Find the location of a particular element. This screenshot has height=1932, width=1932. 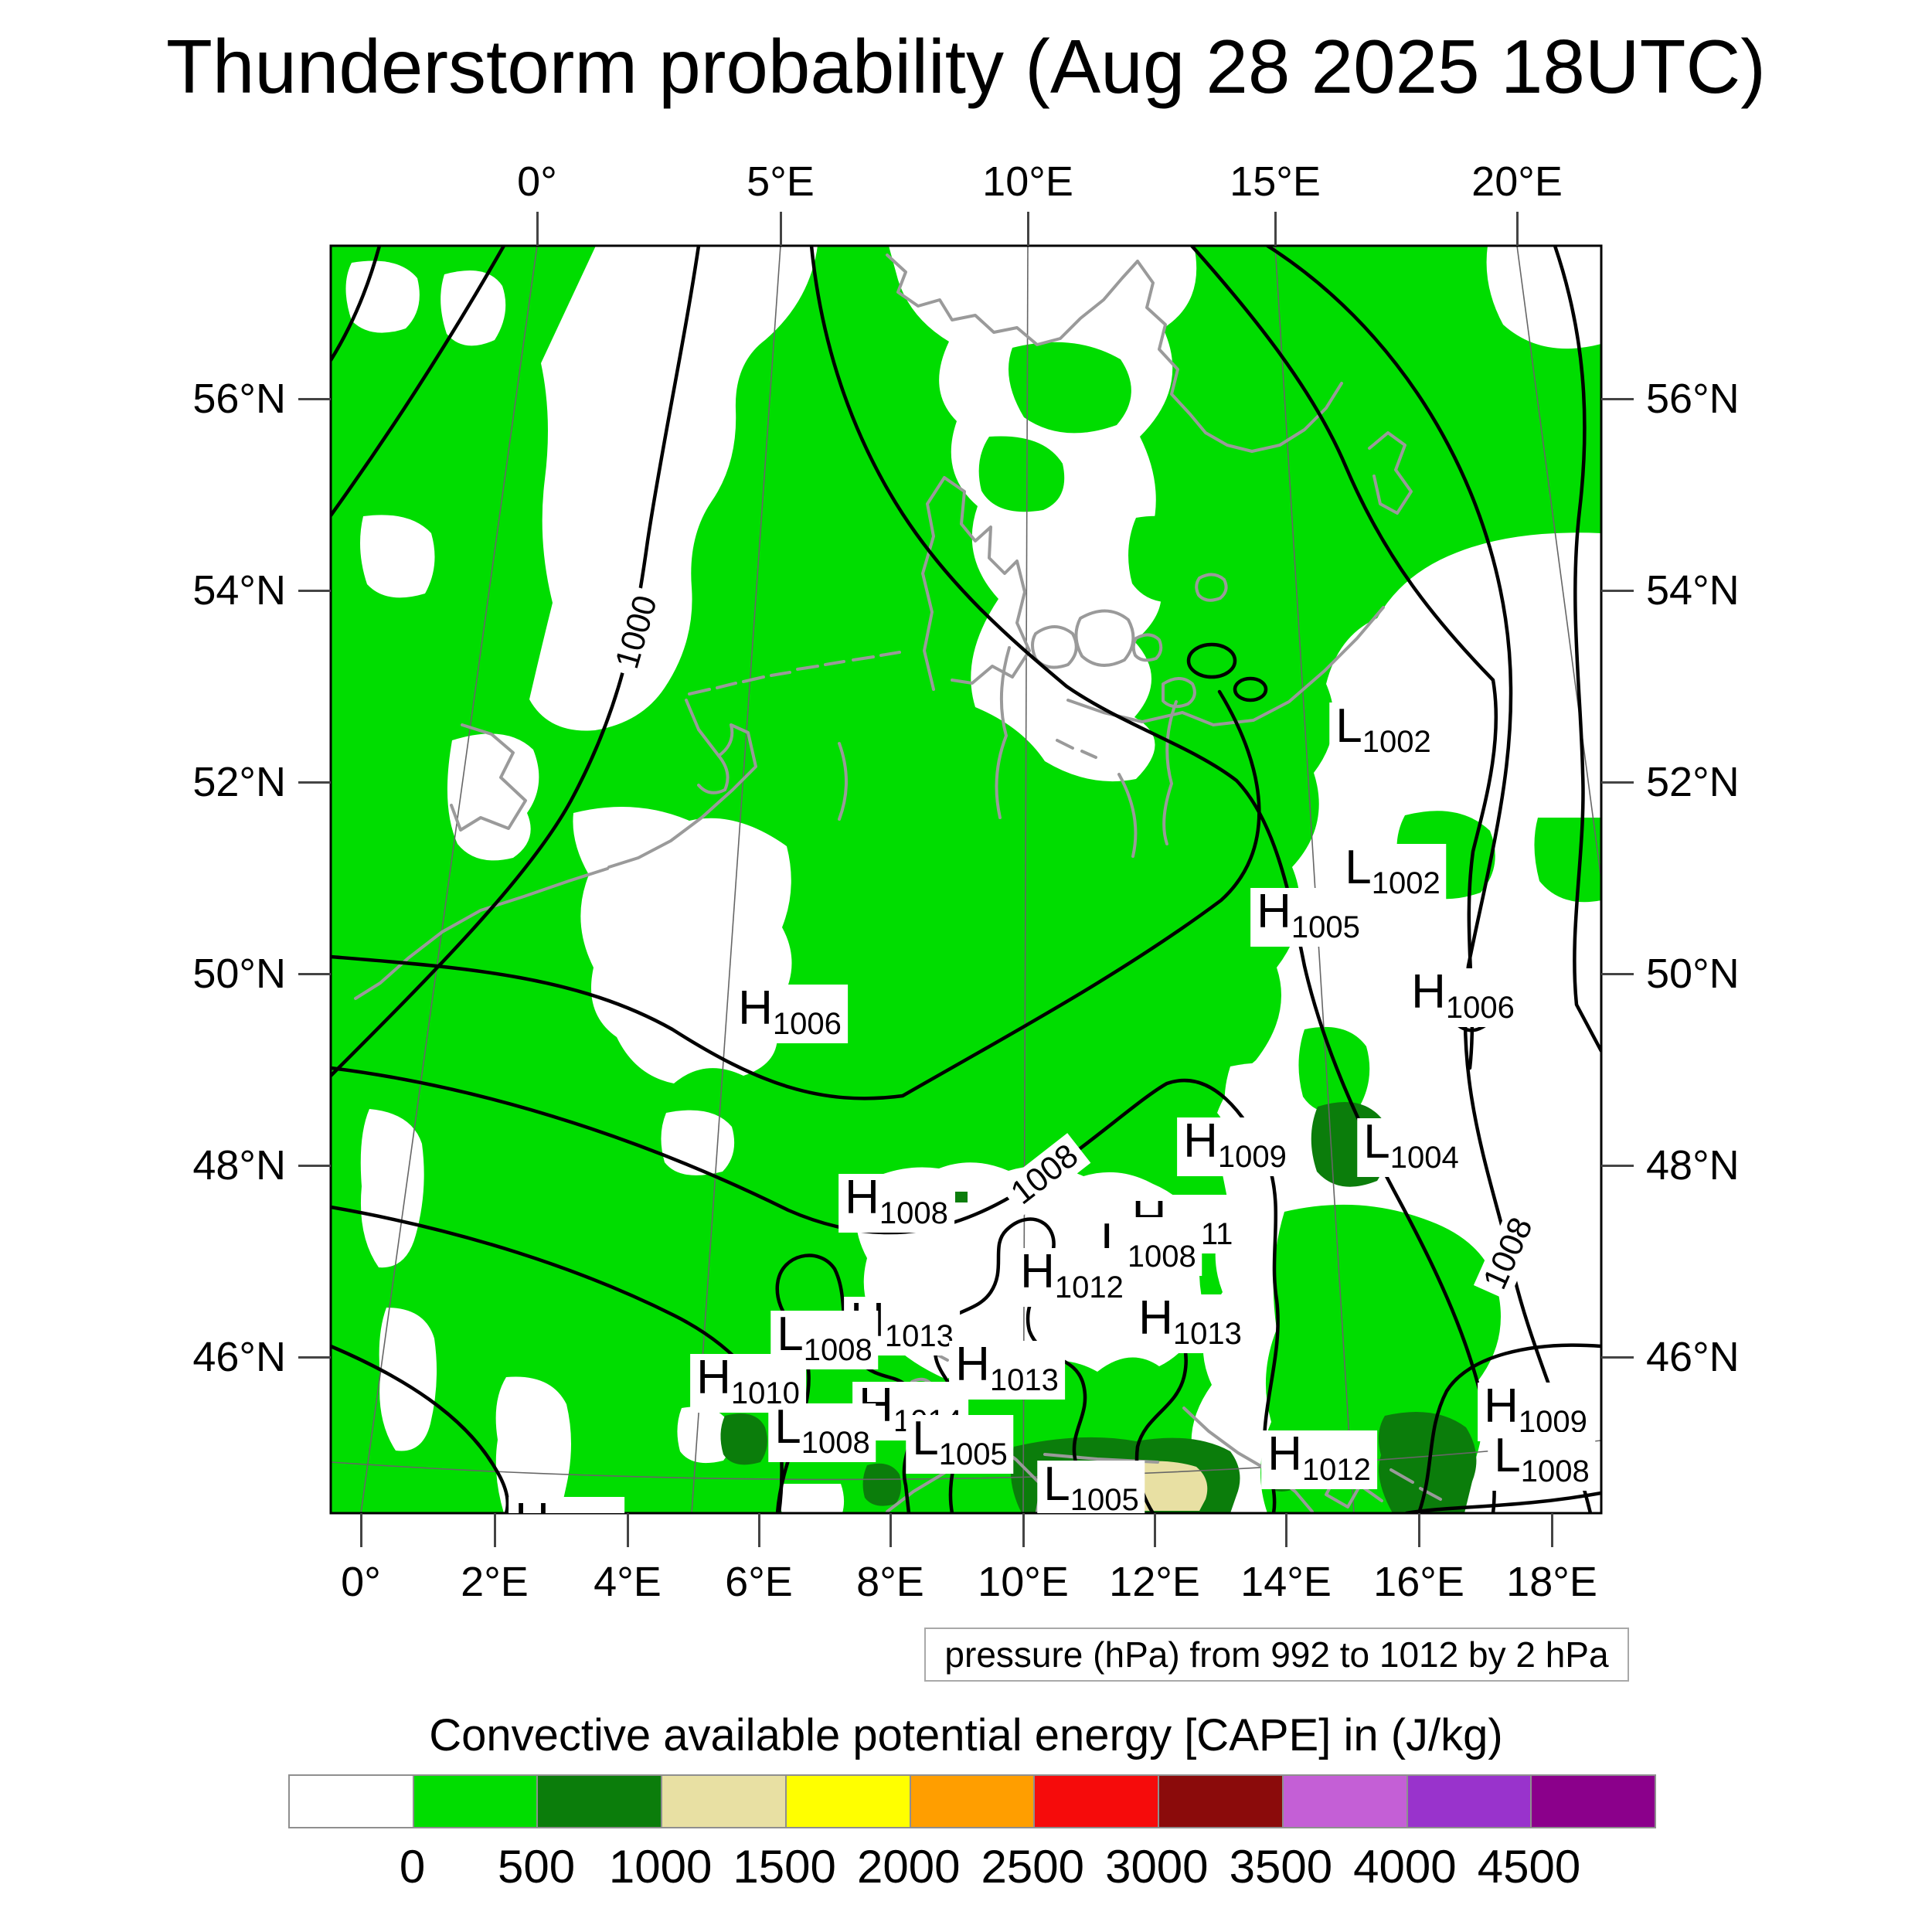

contour-value-label: 1008 is located at coordinates (1509, 1254).